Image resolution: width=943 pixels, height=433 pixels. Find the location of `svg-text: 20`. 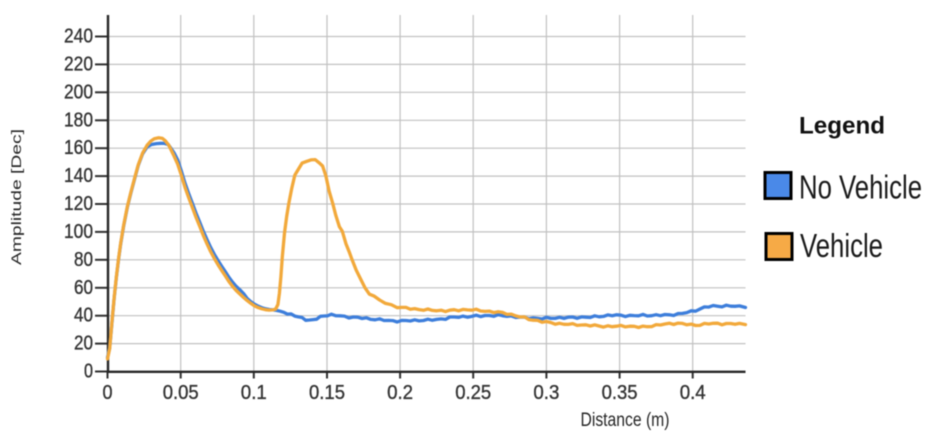

svg-text: 20 is located at coordinates (83, 344).